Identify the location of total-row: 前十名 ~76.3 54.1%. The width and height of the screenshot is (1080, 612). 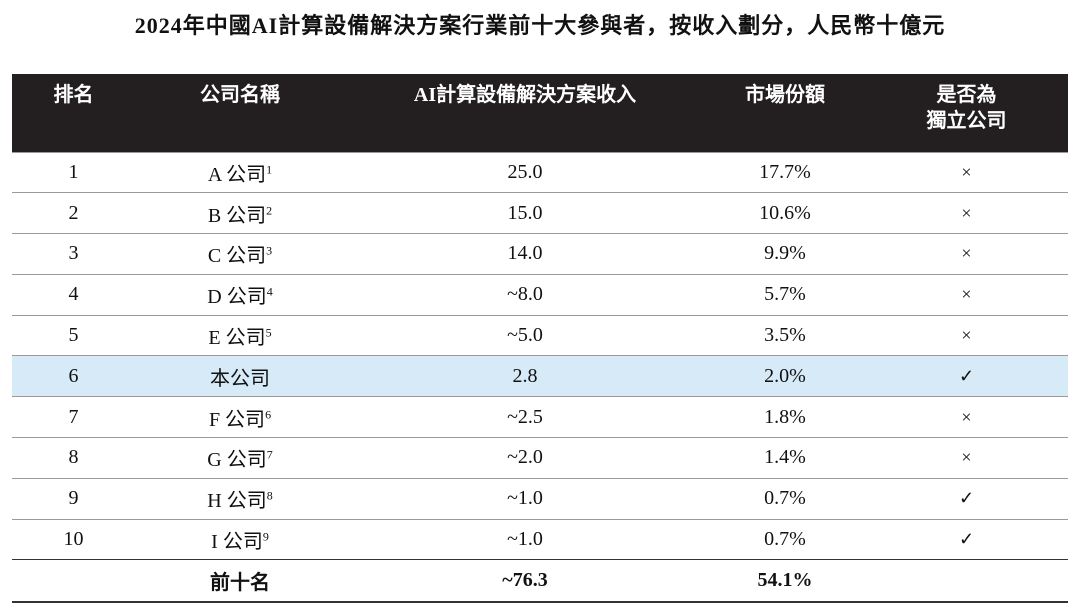
(540, 581).